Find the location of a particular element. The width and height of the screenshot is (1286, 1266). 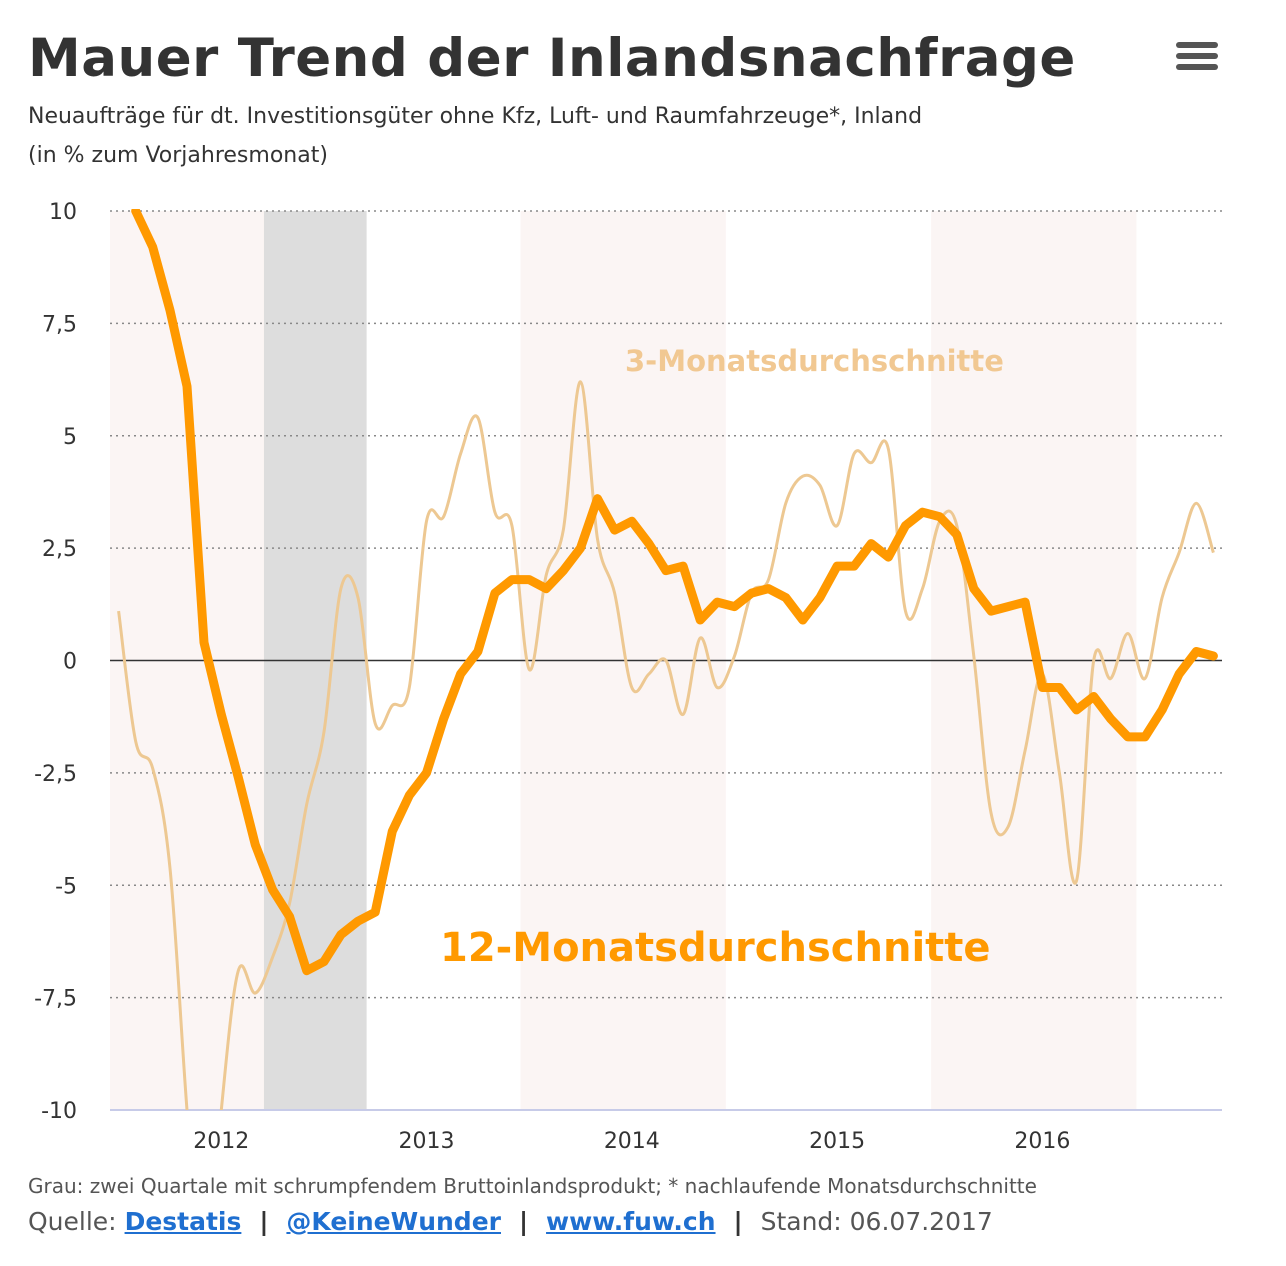

source-label: Quelle: is located at coordinates (72, 1221).